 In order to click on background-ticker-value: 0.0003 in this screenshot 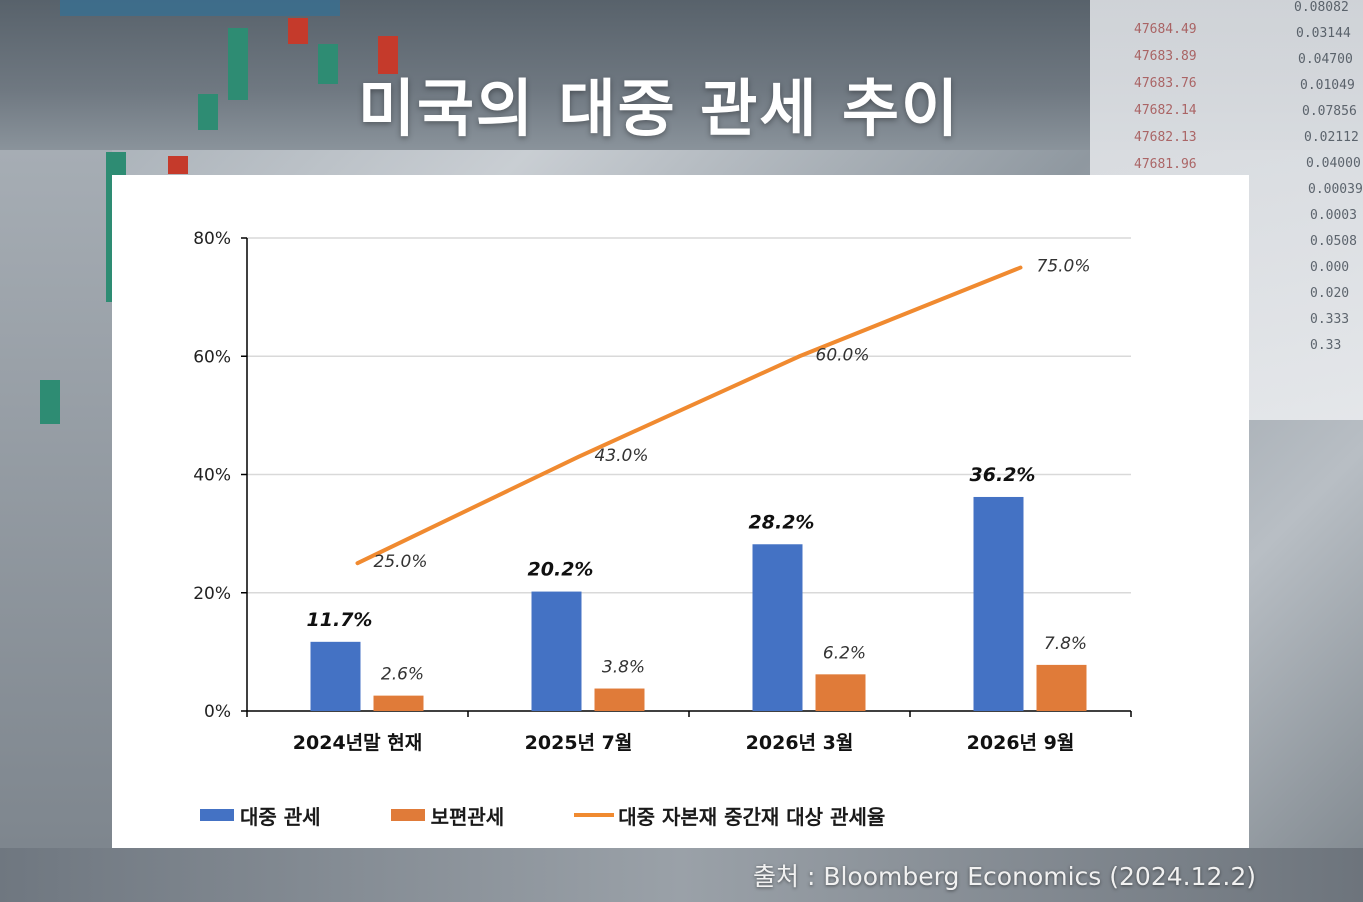, I will do `click(1333, 215)`.